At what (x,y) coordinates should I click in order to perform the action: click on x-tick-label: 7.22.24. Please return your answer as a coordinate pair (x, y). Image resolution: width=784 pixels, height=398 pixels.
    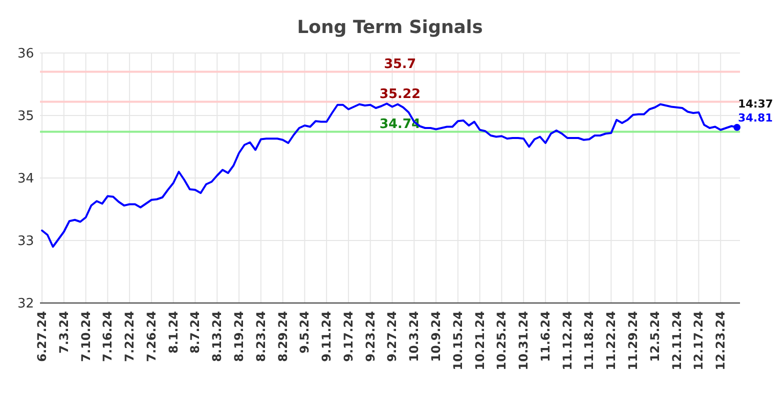
    Looking at the image, I should click on (129, 336).